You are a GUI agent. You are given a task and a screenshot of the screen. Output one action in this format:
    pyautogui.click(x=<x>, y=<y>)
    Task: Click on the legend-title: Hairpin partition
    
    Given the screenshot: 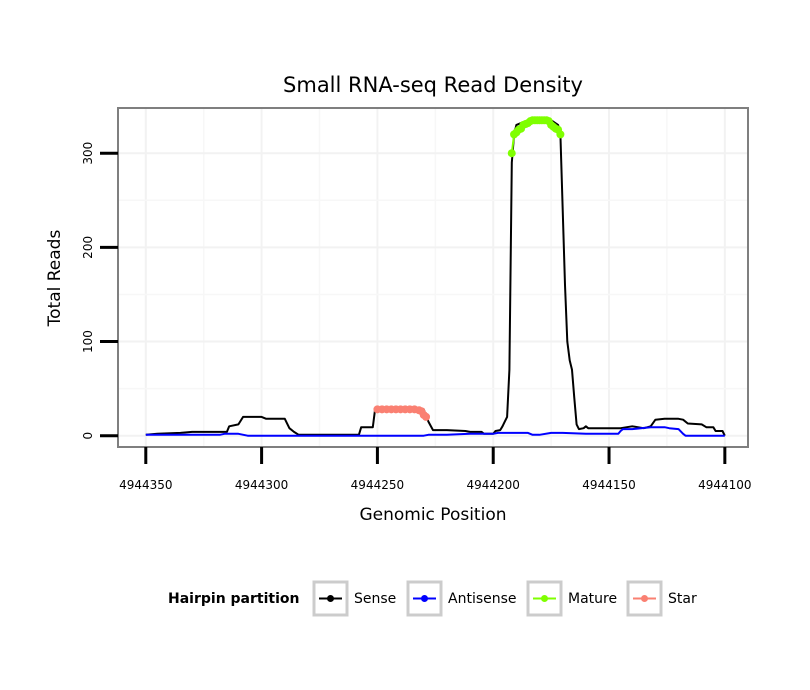 What is the action you would take?
    pyautogui.click(x=233, y=599)
    